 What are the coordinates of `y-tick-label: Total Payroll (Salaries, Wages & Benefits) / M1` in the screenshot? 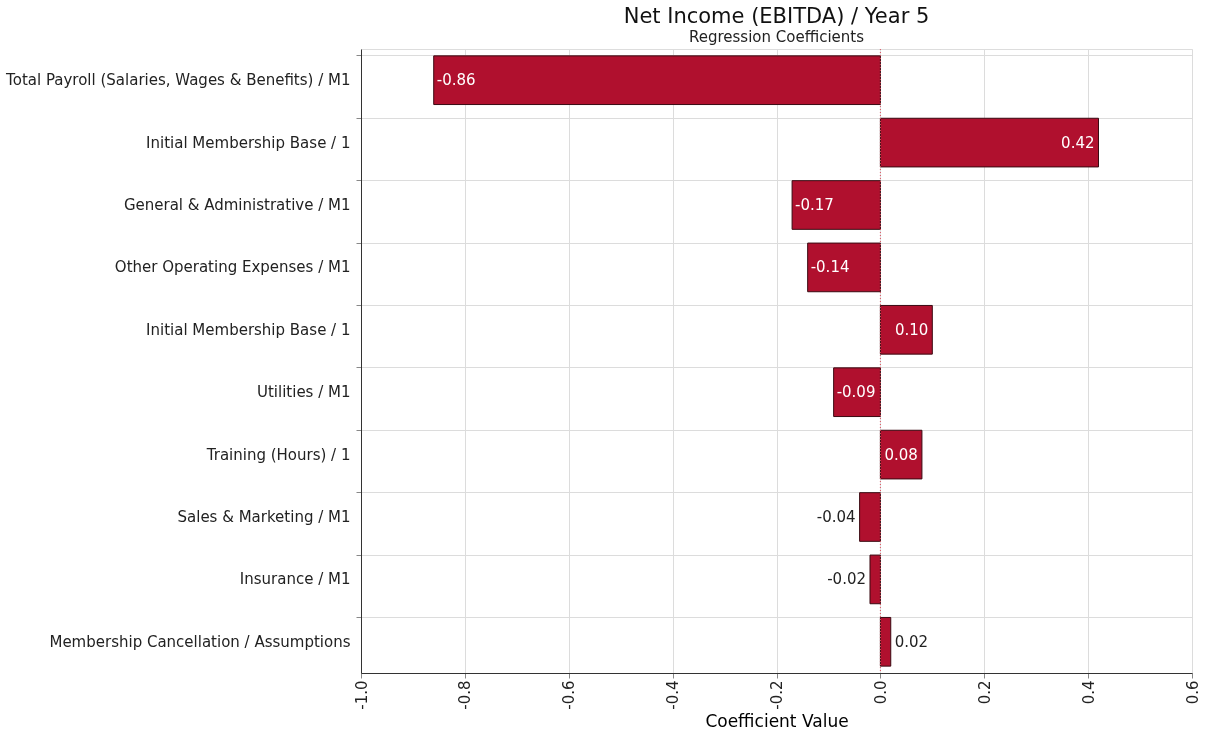 It's located at (178, 80).